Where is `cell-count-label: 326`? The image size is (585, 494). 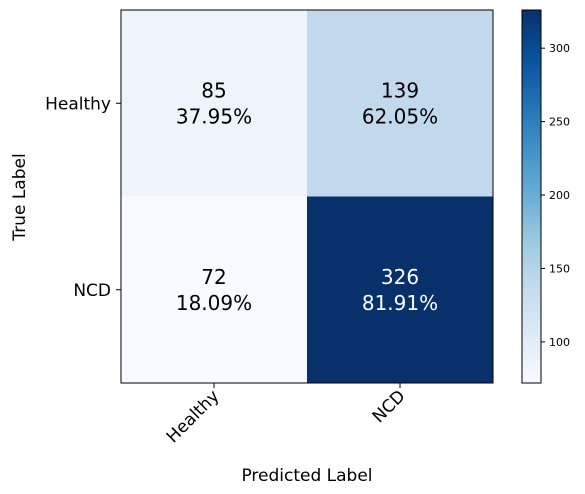 cell-count-label: 326 is located at coordinates (400, 277).